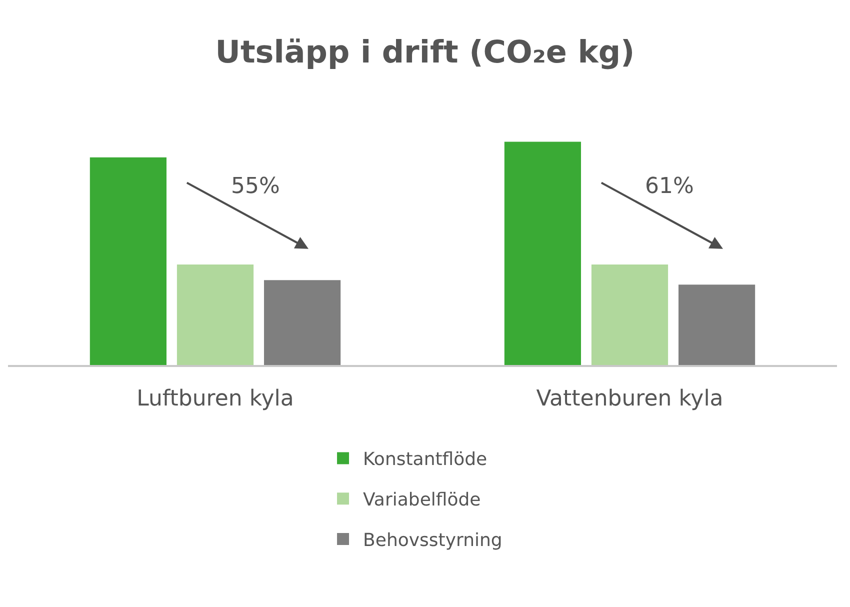  I want to click on x-tick-label: Vattenburen kyla, so click(630, 399).